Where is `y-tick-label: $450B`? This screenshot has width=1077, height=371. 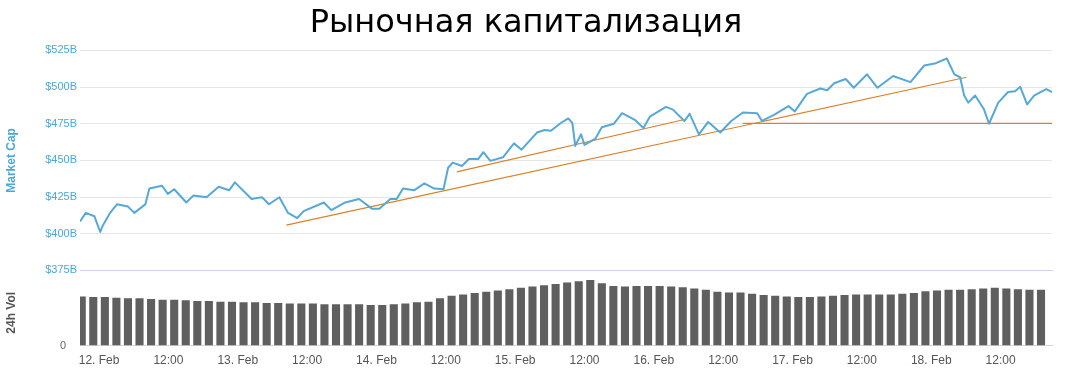 y-tick-label: $450B is located at coordinates (61, 159).